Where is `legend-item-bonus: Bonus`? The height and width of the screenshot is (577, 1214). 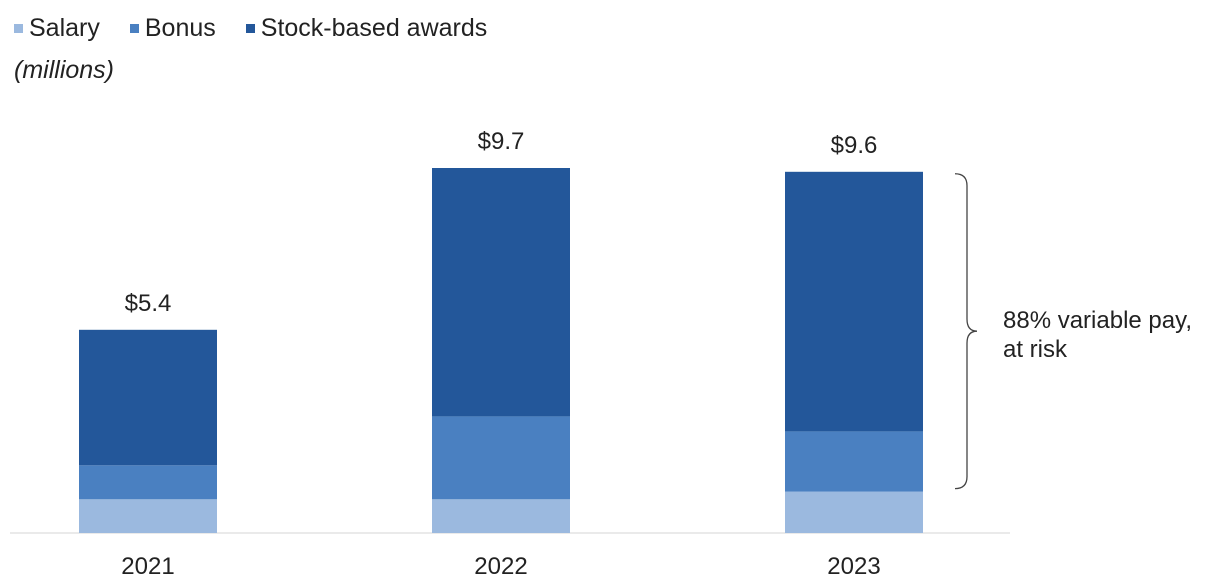
legend-item-bonus: Bonus is located at coordinates (172, 28).